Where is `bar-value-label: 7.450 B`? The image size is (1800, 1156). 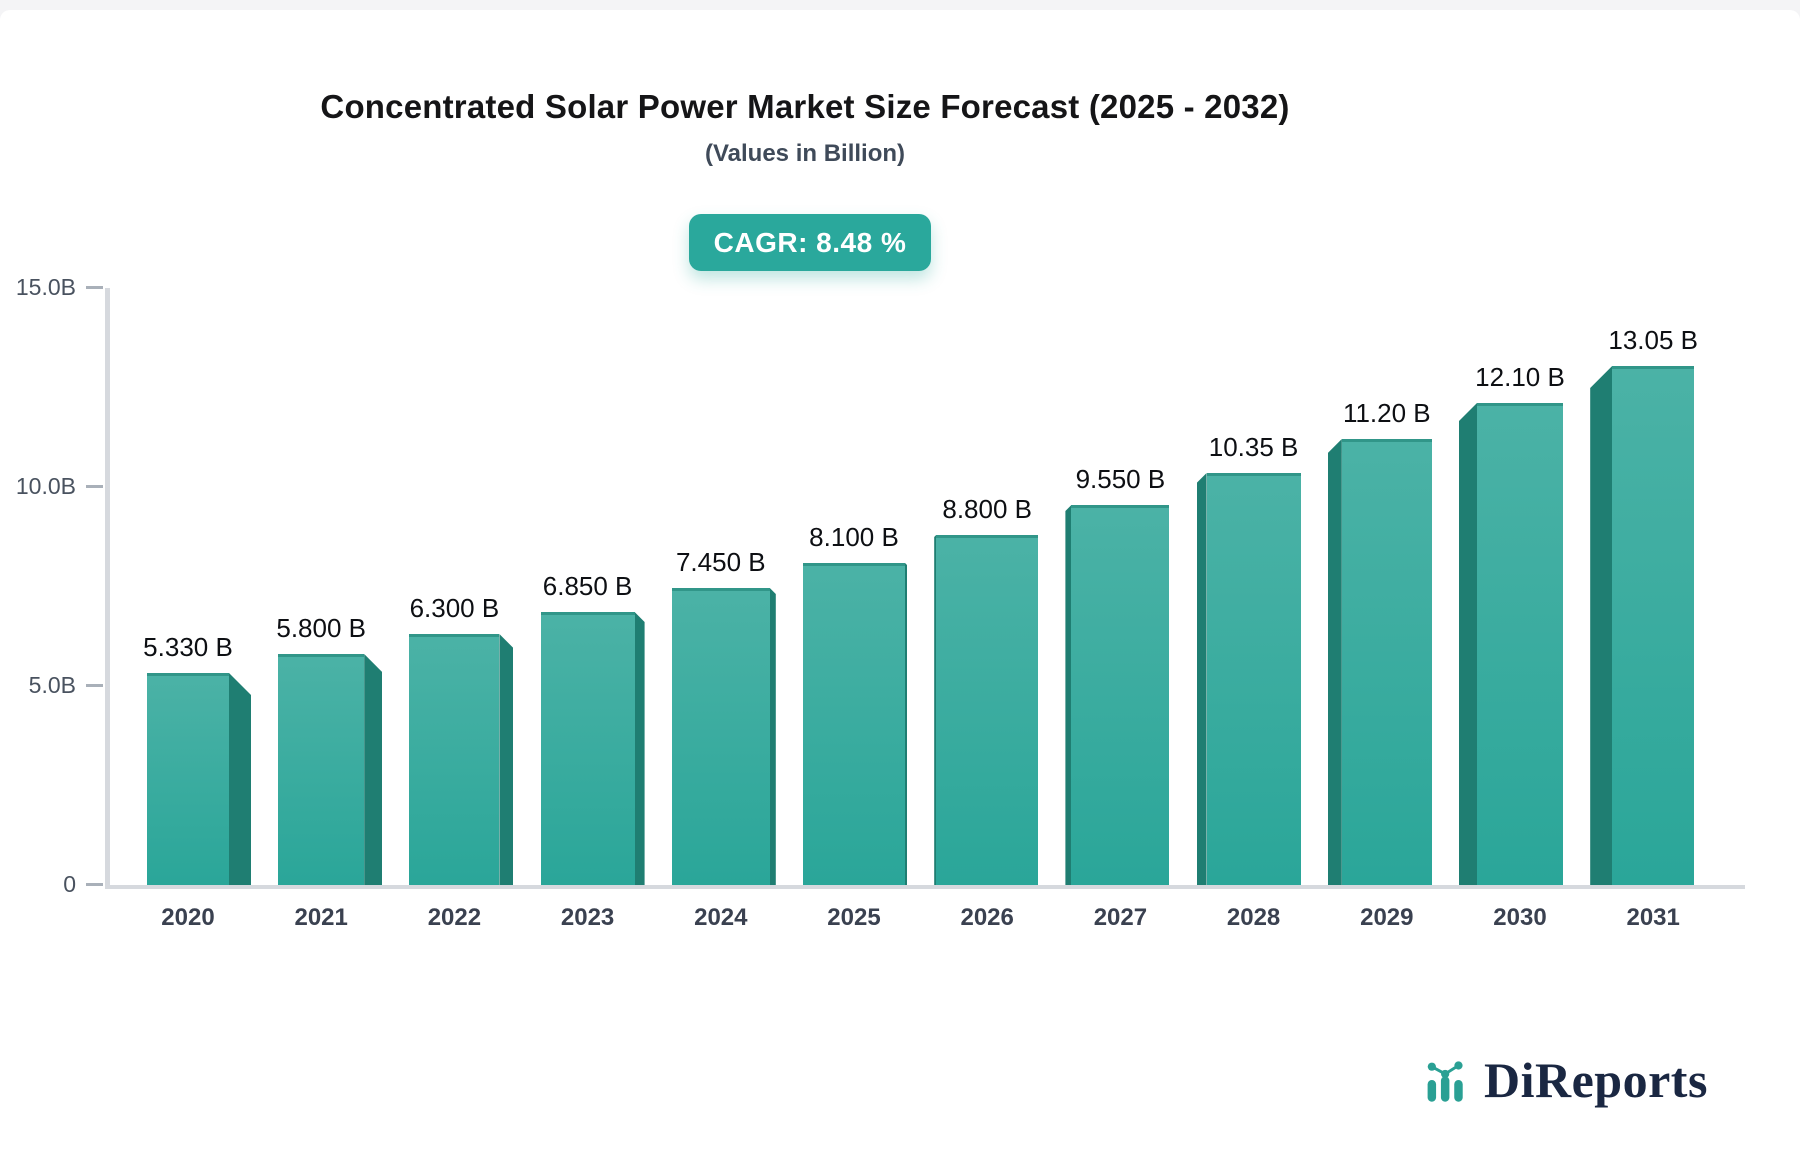 bar-value-label: 7.450 B is located at coordinates (720, 562).